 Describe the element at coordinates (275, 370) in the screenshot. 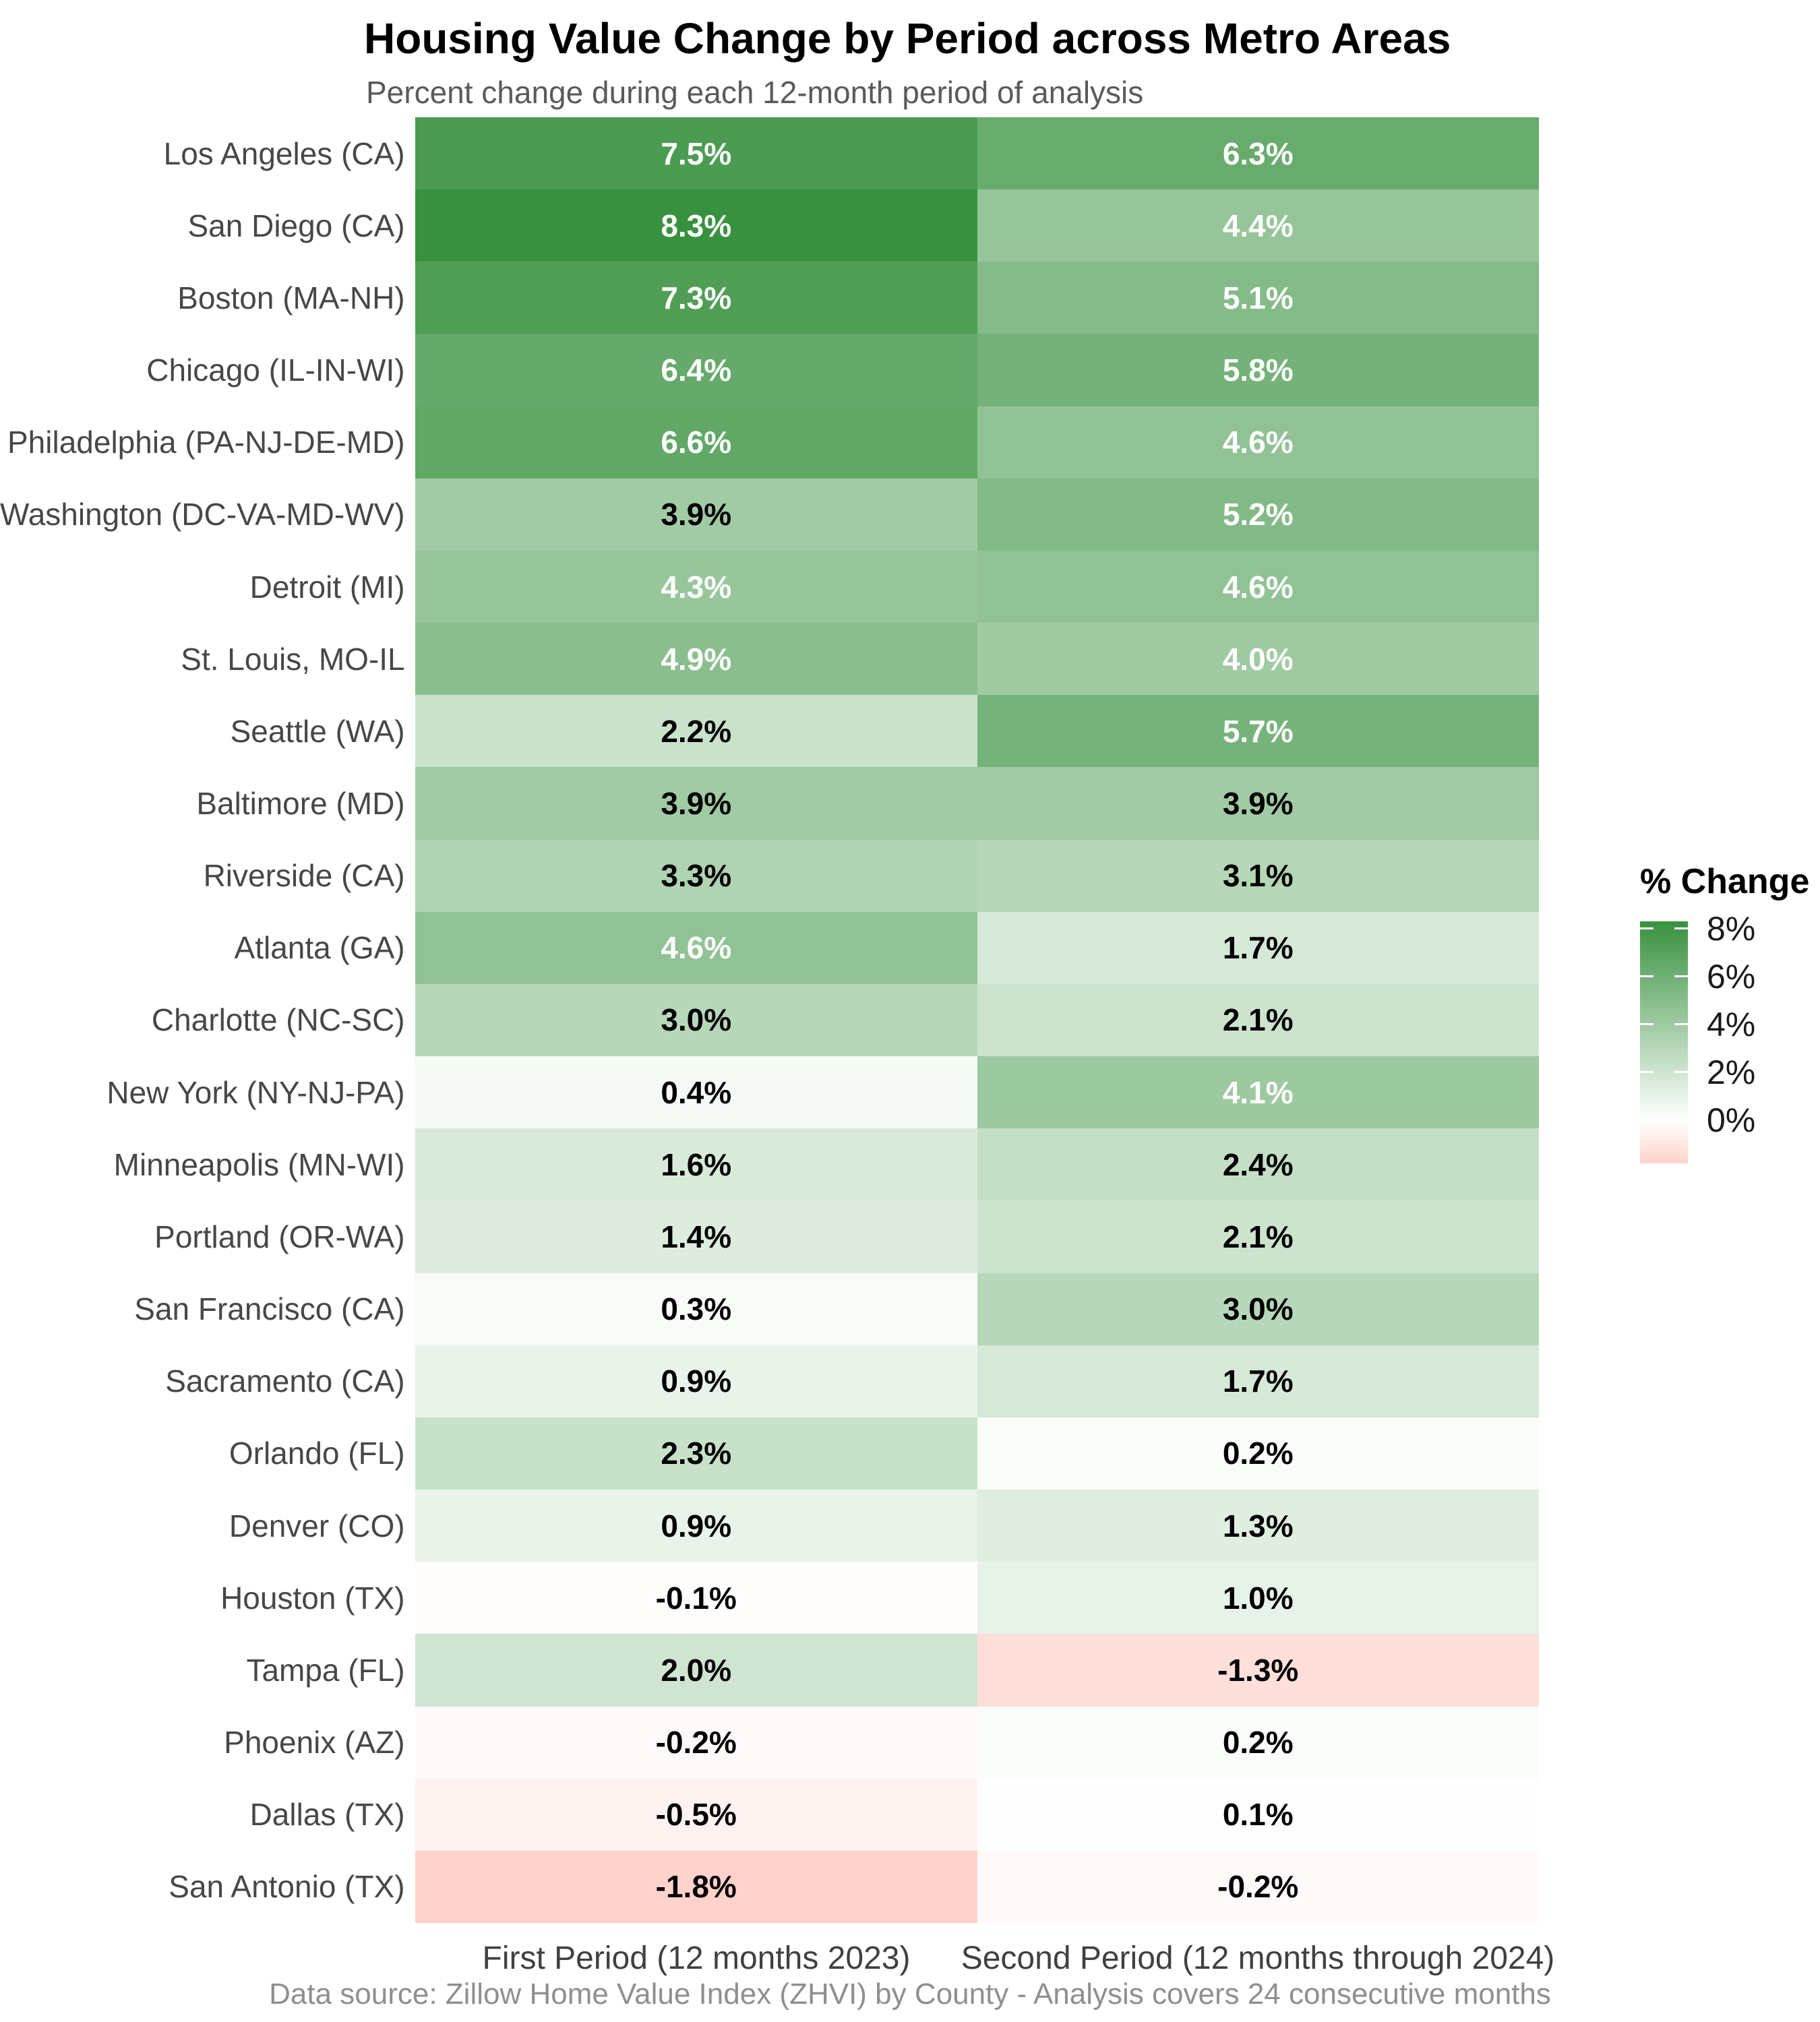

I see `row-label: Chicago (IL-IN-WI)` at that location.